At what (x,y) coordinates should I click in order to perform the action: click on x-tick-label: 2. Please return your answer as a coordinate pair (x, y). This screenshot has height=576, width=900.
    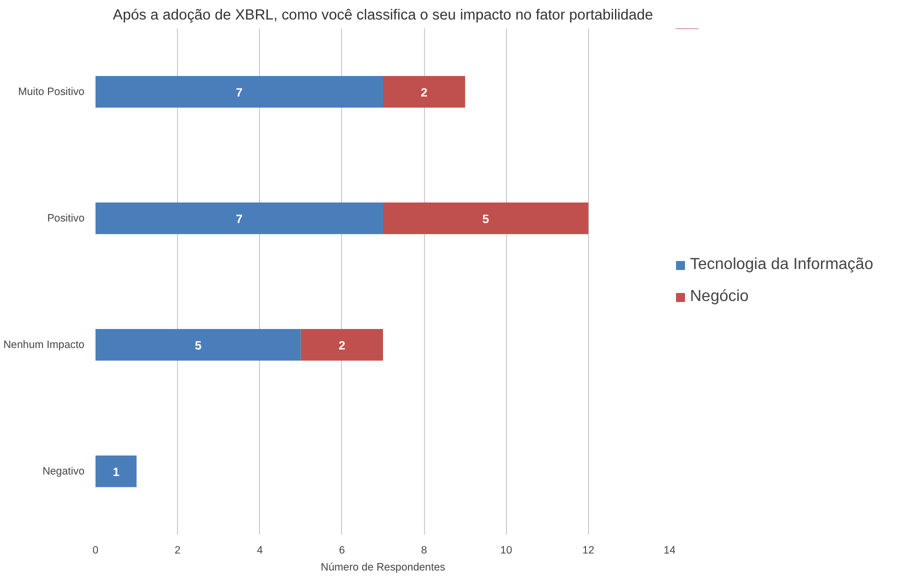
    Looking at the image, I should click on (177, 550).